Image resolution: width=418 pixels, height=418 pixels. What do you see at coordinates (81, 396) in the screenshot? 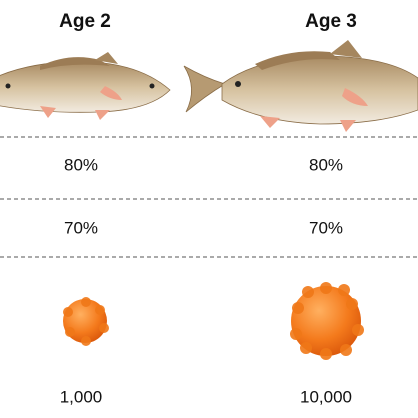
I see `egg-count: 1,000` at bounding box center [81, 396].